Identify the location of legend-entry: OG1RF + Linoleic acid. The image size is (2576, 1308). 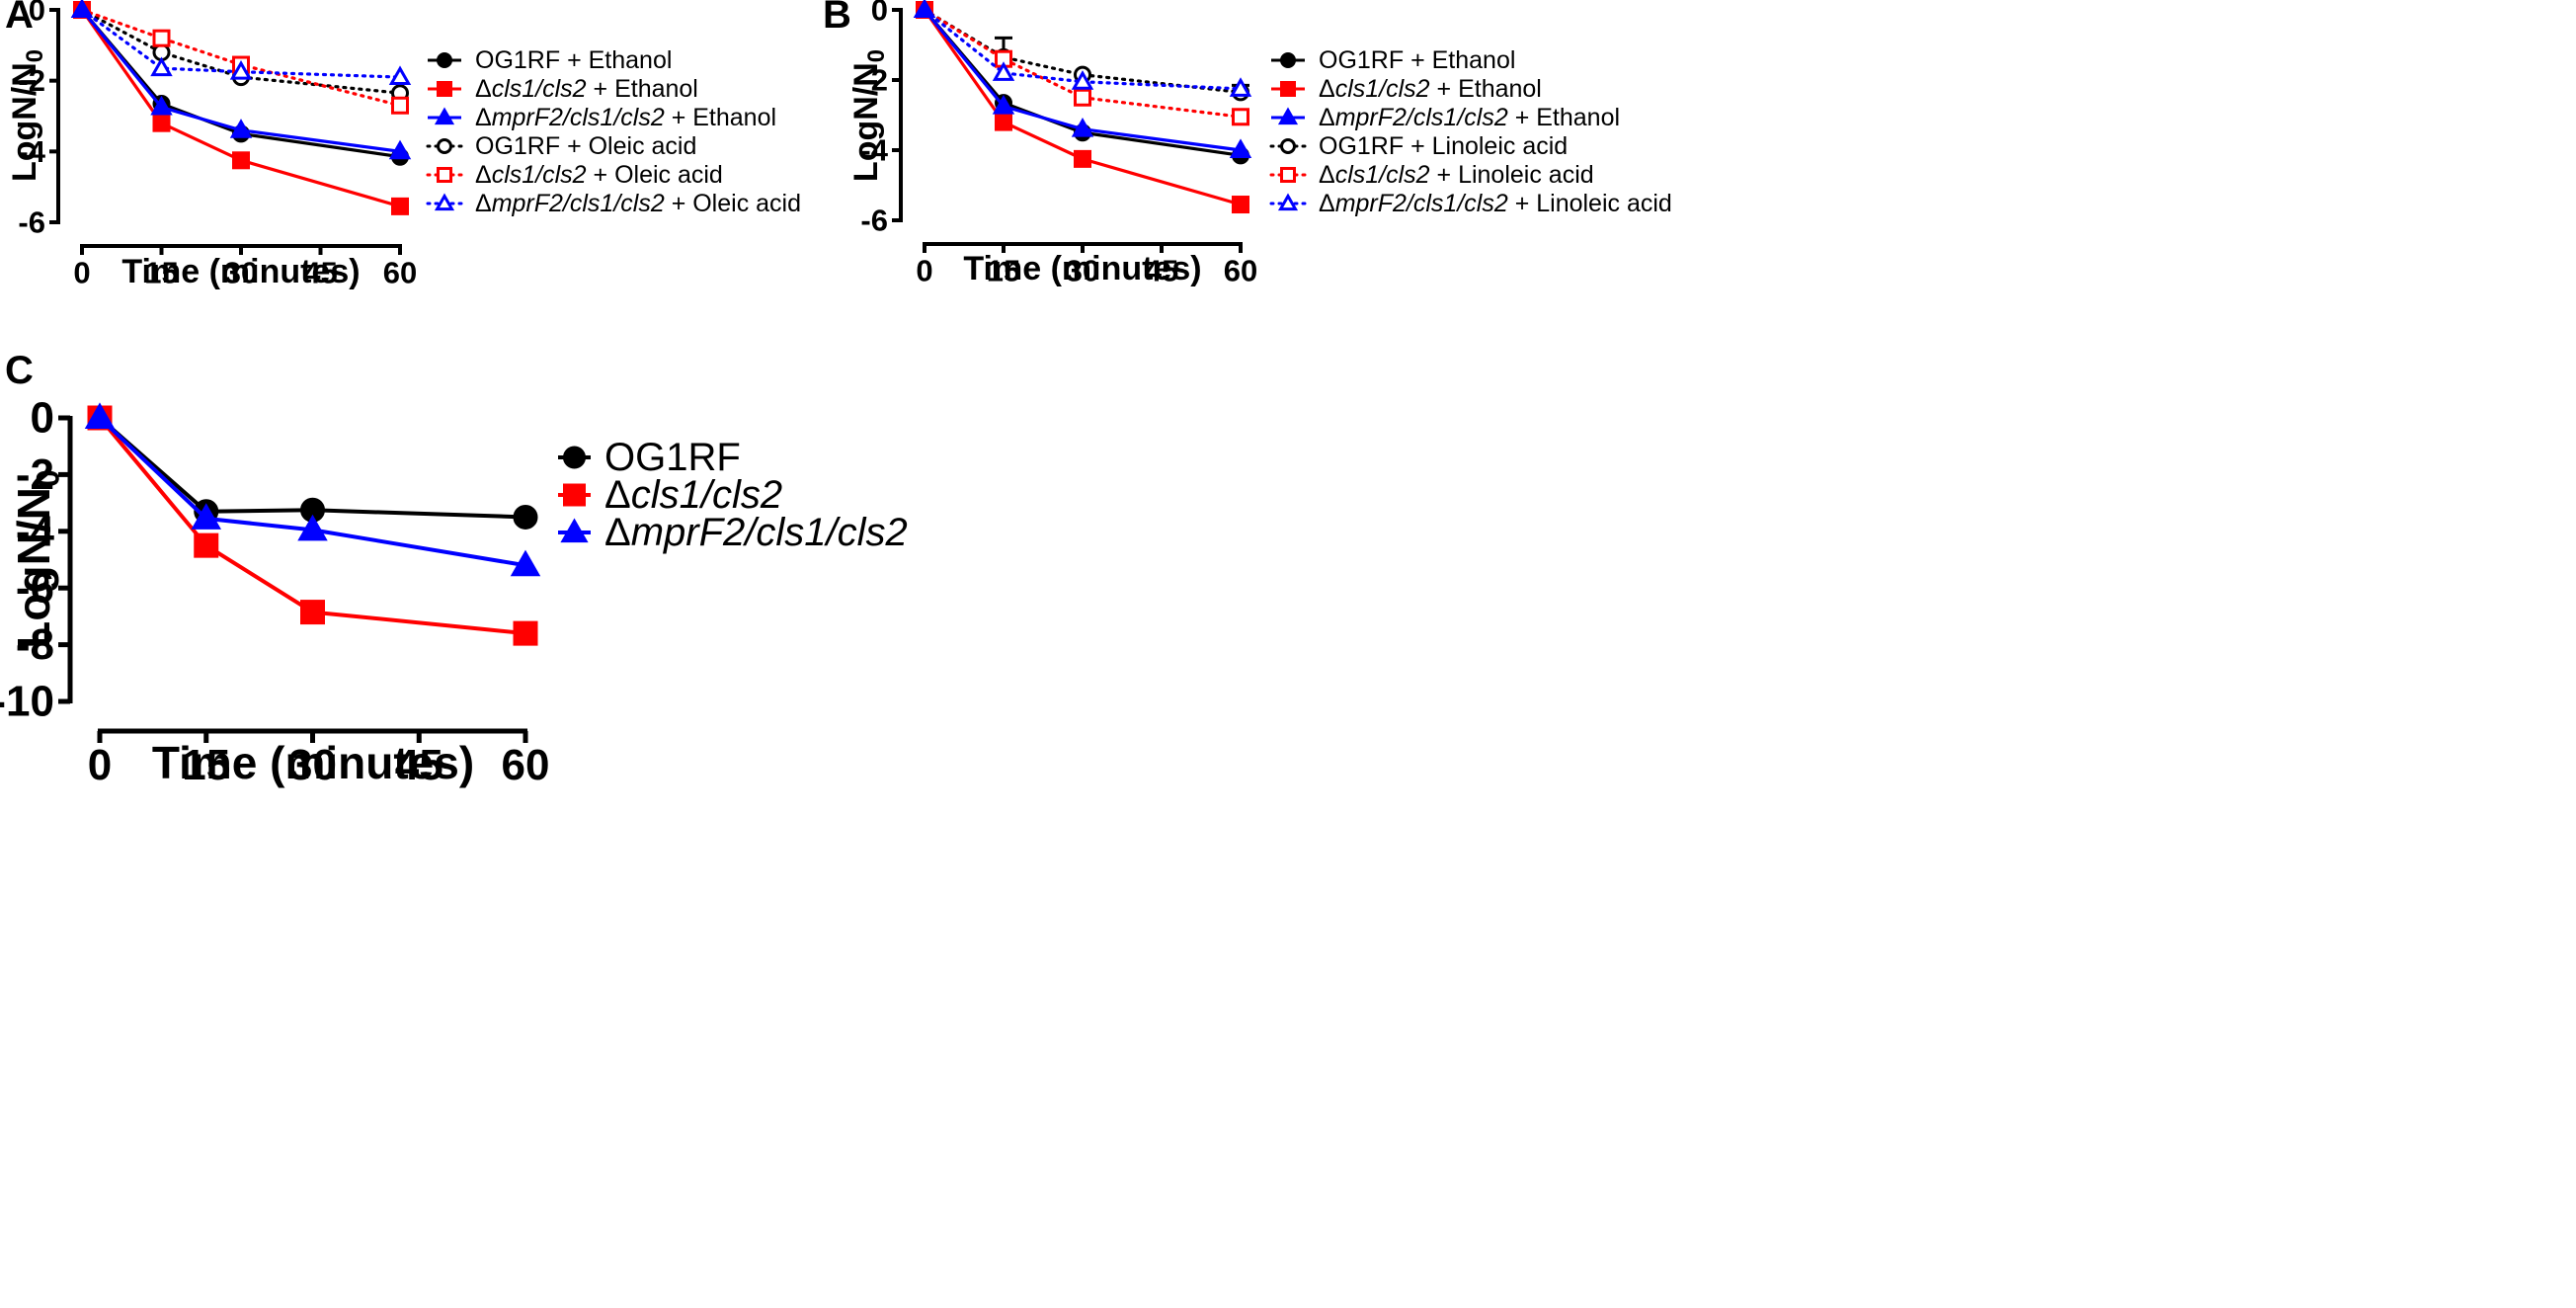
(1443, 146).